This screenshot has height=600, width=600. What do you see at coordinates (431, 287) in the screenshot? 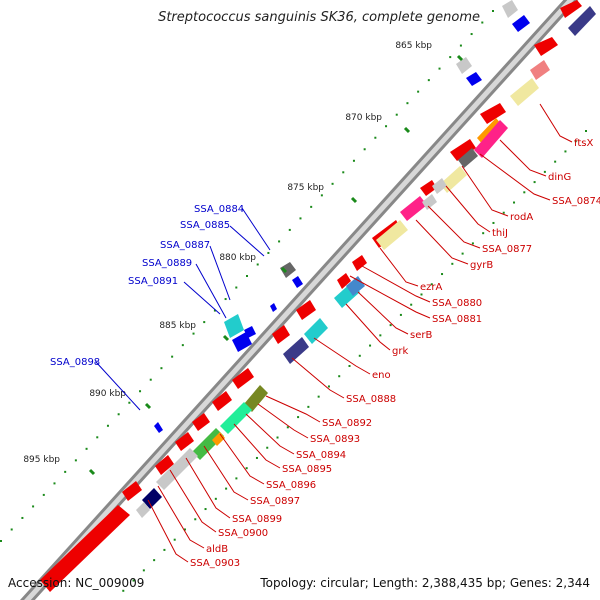
I see `gene-label-right: ezrA` at bounding box center [431, 287].